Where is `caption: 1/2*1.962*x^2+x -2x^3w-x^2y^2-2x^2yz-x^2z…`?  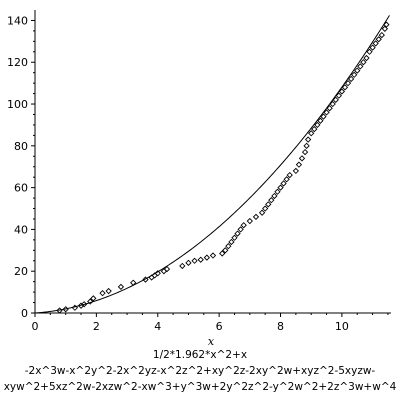 caption: 1/2*1.962*x^2+x -2x^3w-x^2y^2-2x^2yz-x^2z… is located at coordinates (200, 371).